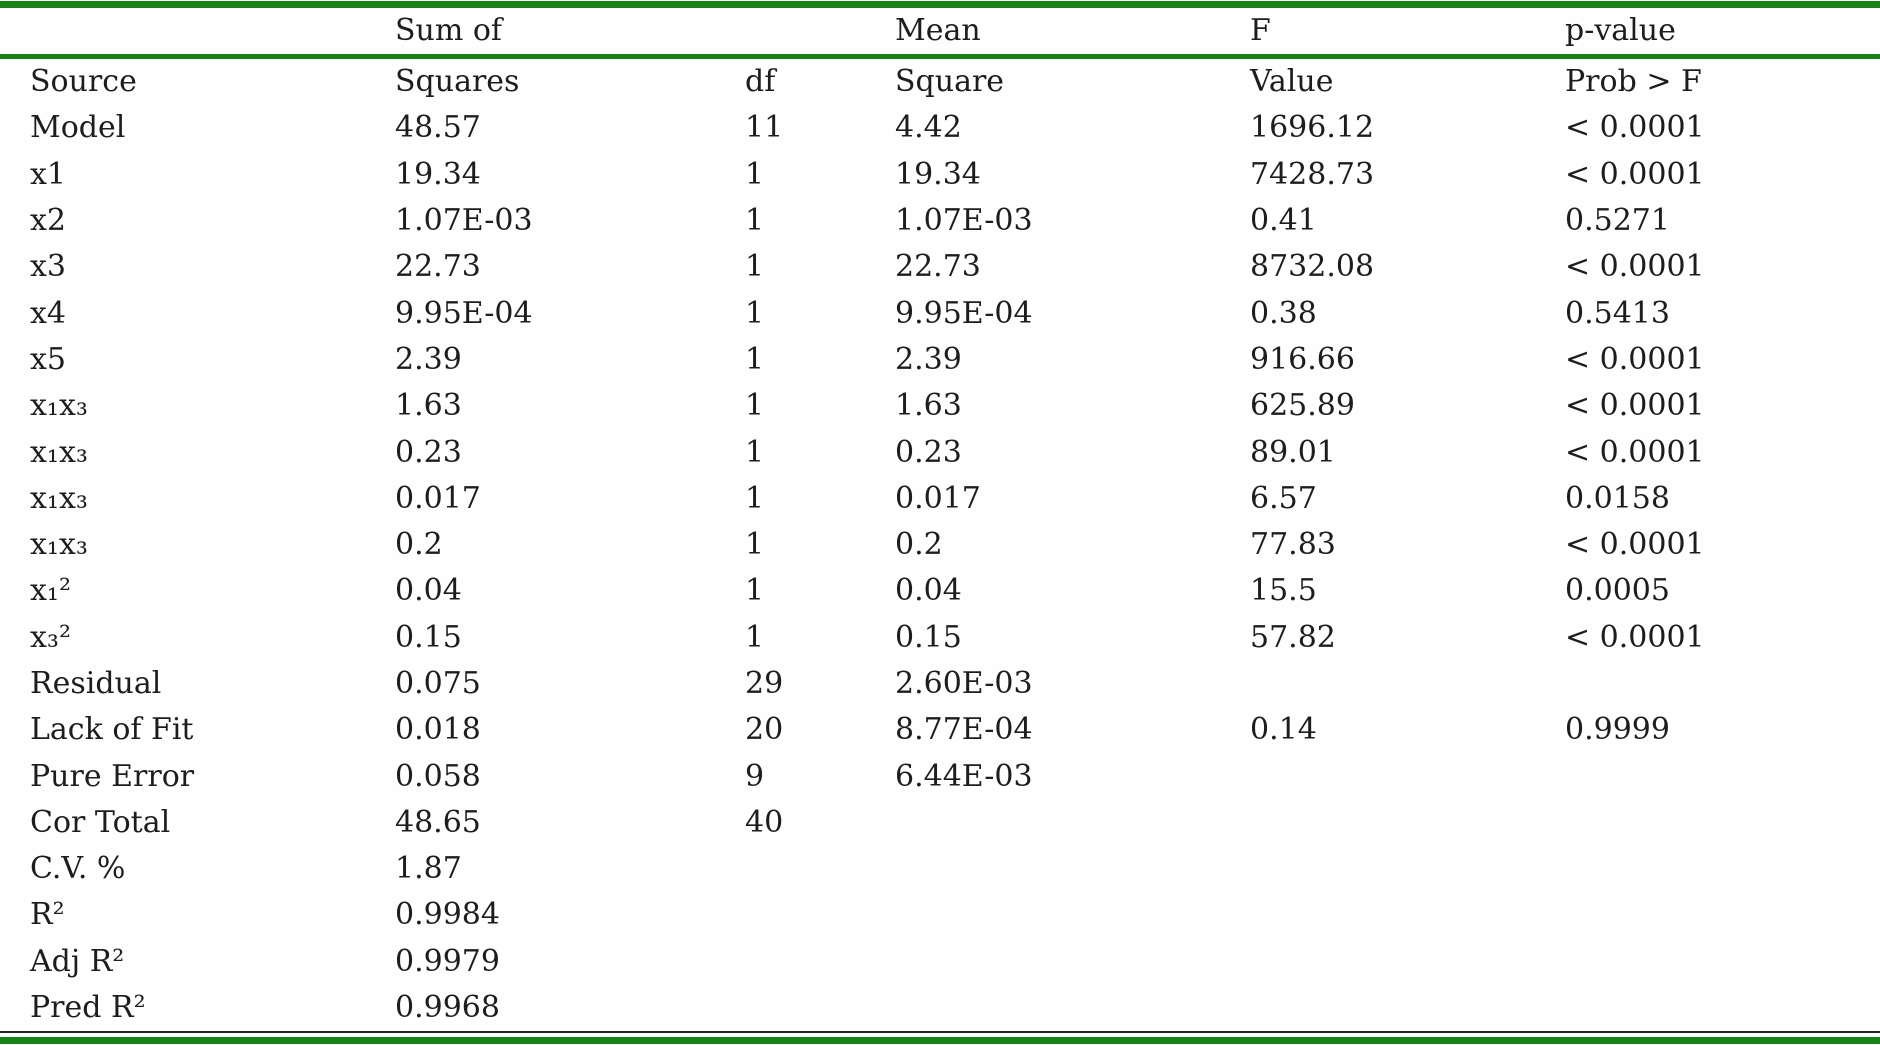 The width and height of the screenshot is (1880, 1045). Describe the element at coordinates (964, 313) in the screenshot. I see `cell-mean-square: 9.95E-04` at that location.